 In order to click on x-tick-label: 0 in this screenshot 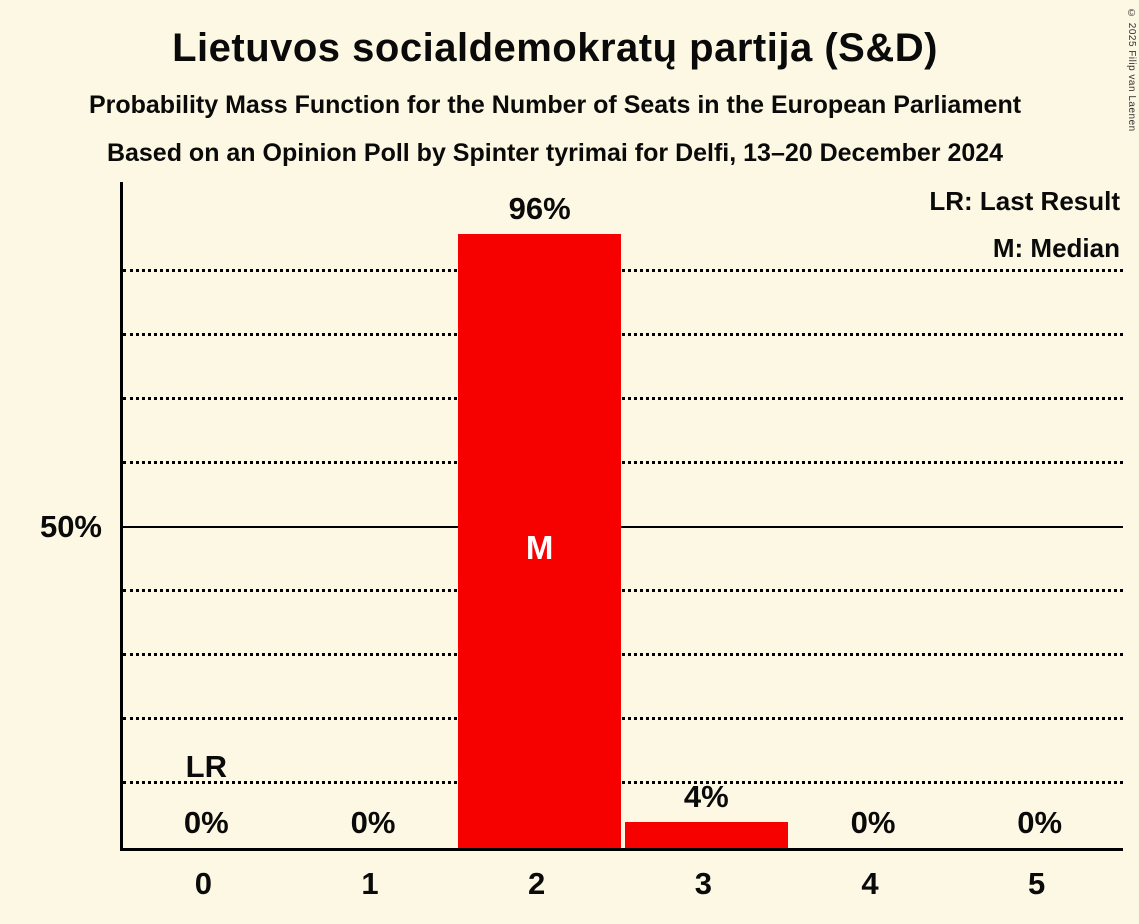, I will do `click(203, 883)`.